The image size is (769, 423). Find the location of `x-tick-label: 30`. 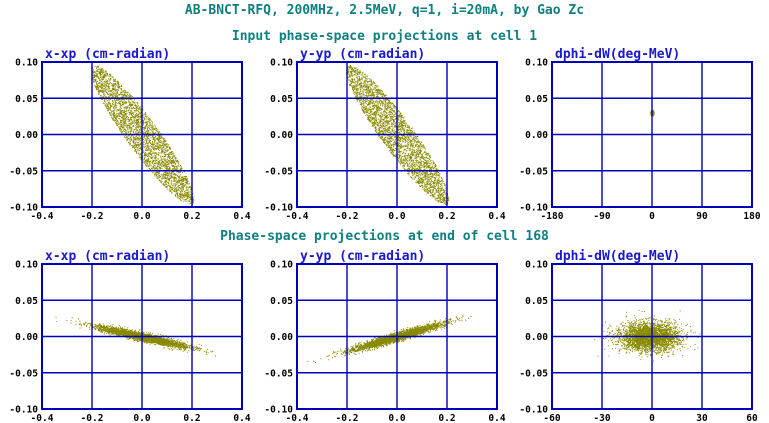

x-tick-label: 30 is located at coordinates (702, 418).